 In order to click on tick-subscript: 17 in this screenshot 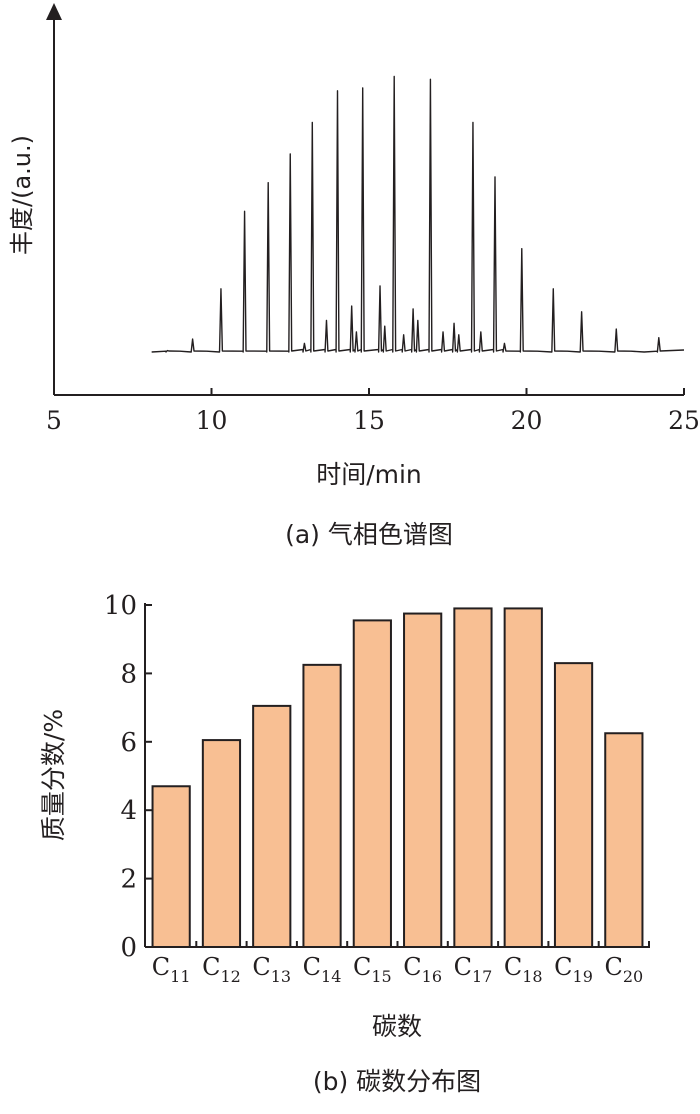, I will do `click(482, 976)`.